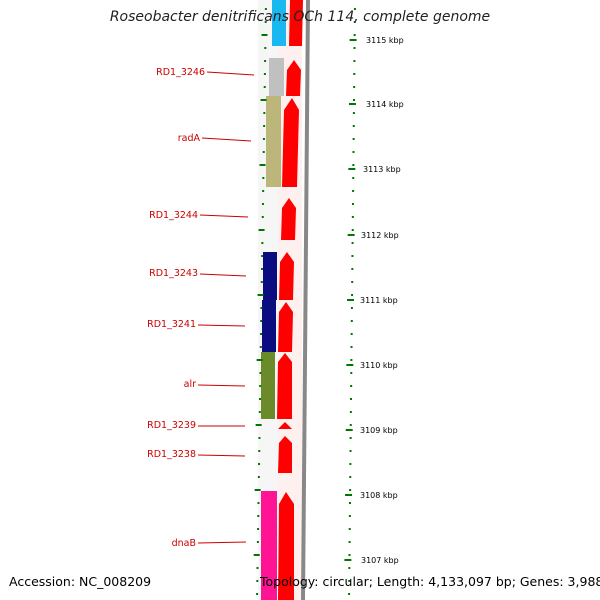 The image size is (600, 600). I want to click on pink-block, so click(269, 545).